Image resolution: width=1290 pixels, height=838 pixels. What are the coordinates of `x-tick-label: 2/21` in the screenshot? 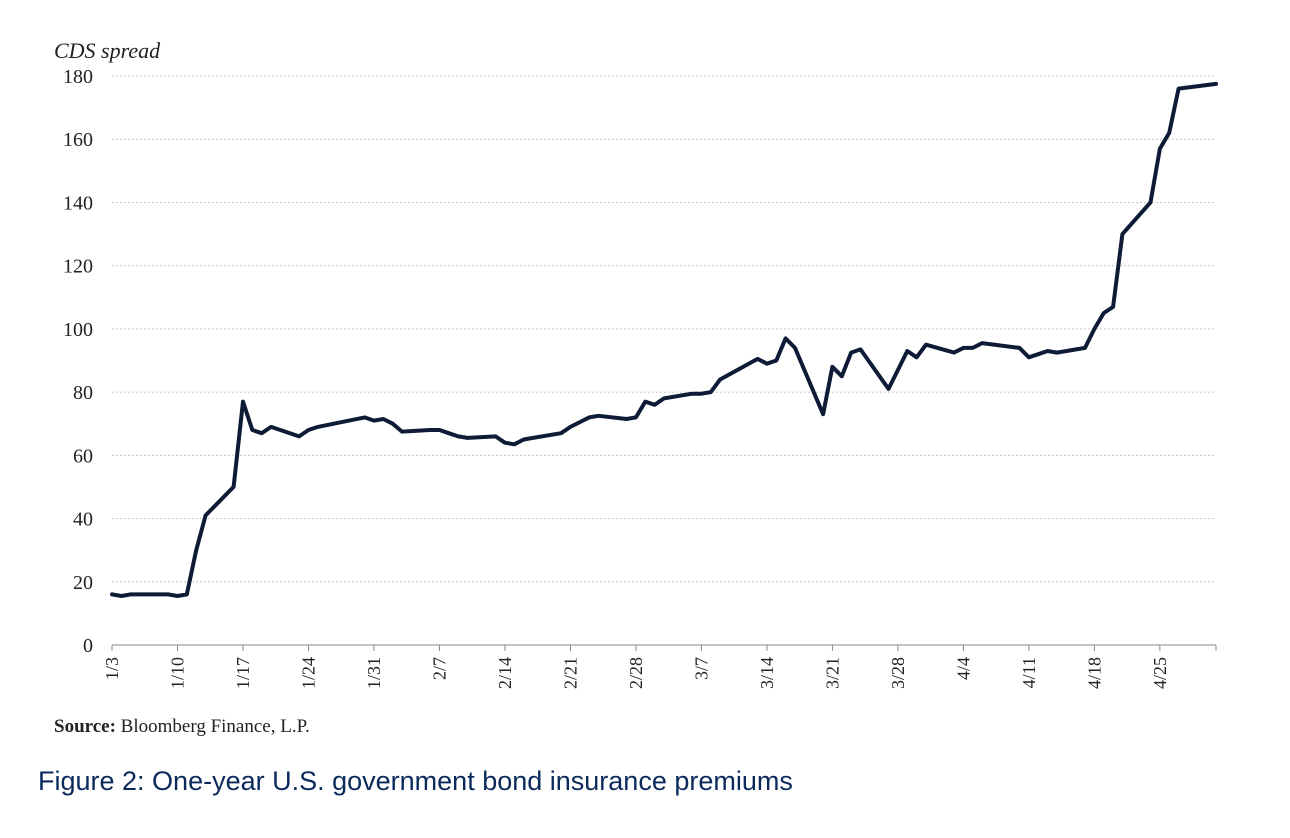 It's located at (570, 673).